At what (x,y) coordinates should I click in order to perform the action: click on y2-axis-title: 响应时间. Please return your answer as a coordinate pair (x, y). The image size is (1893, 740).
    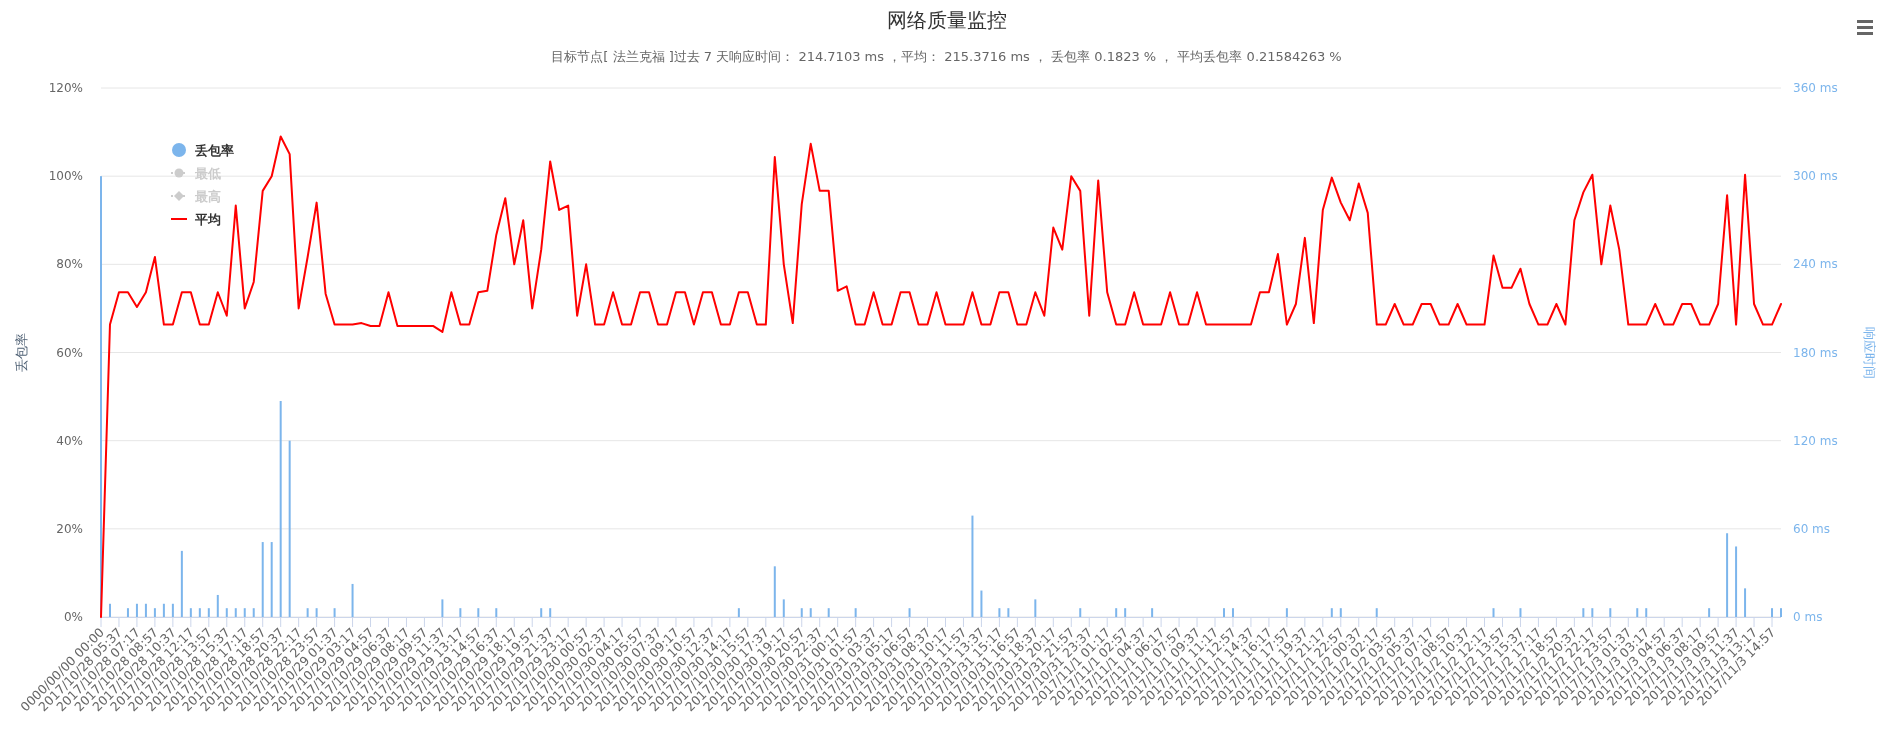
    Looking at the image, I should click on (1869, 352).